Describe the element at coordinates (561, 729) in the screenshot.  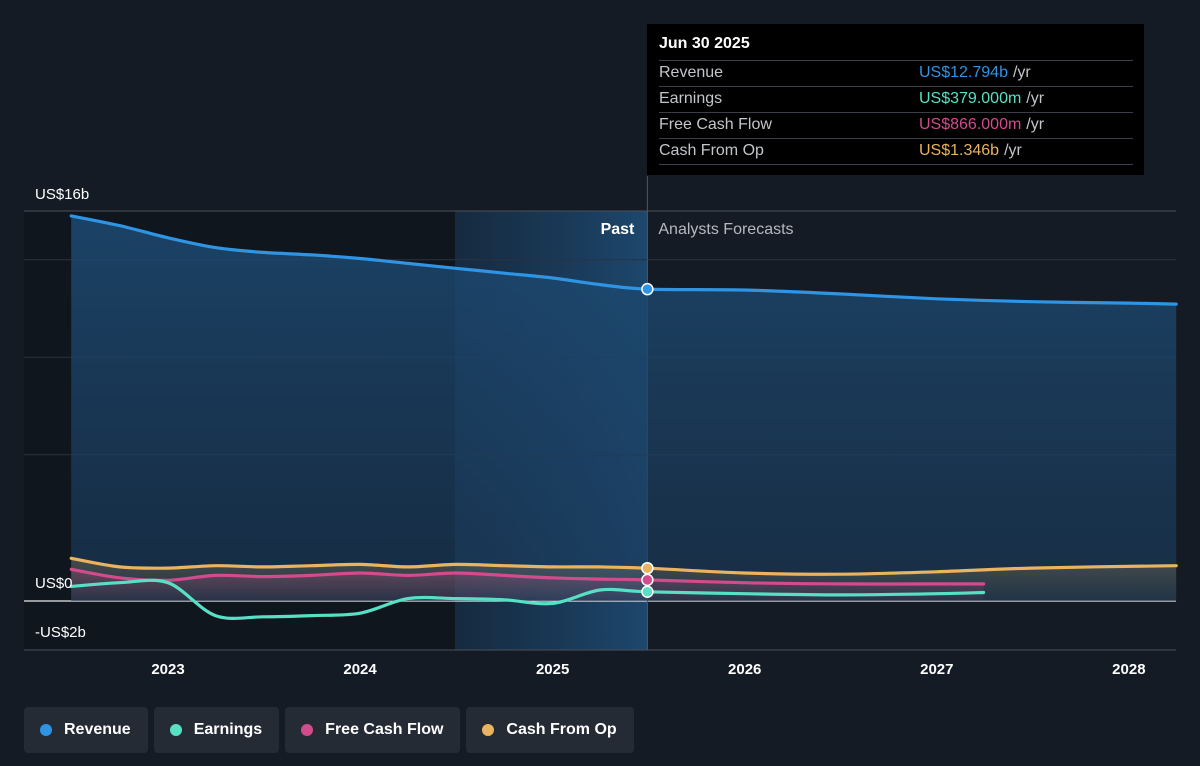
I see `legend-label: Cash From Op` at that location.